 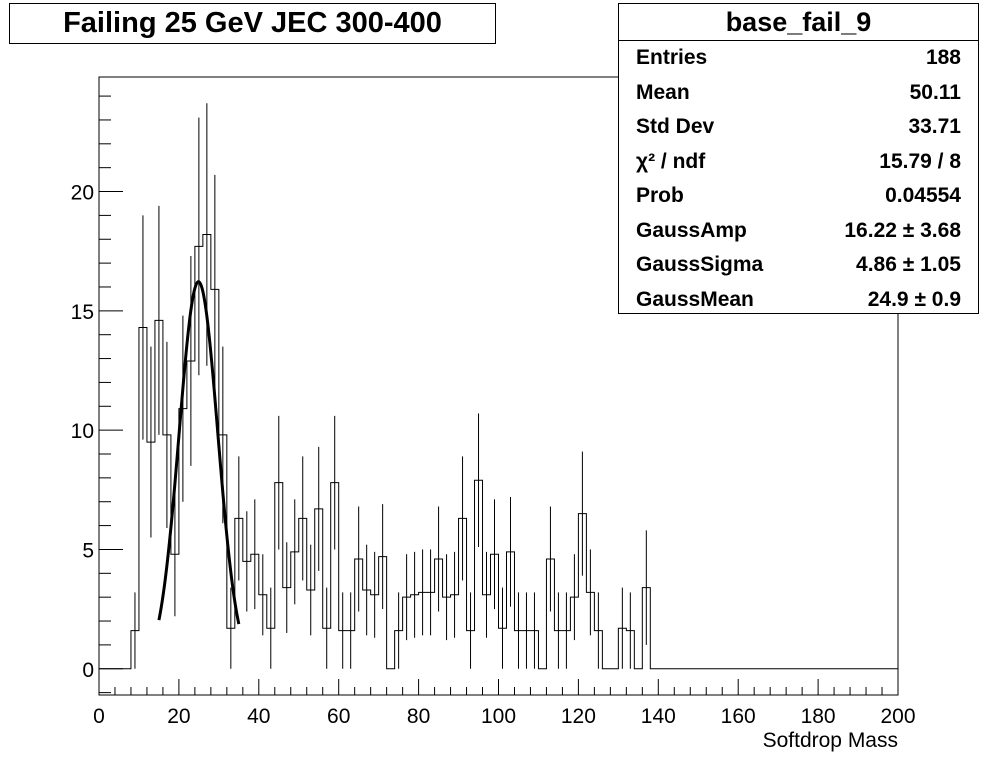 What do you see at coordinates (700, 264) in the screenshot?
I see `stats-label: GaussSigma` at bounding box center [700, 264].